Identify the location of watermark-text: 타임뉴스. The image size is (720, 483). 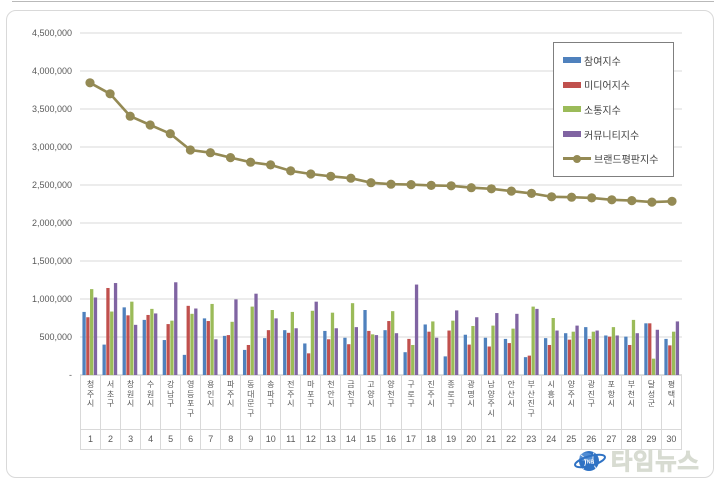
(655, 461).